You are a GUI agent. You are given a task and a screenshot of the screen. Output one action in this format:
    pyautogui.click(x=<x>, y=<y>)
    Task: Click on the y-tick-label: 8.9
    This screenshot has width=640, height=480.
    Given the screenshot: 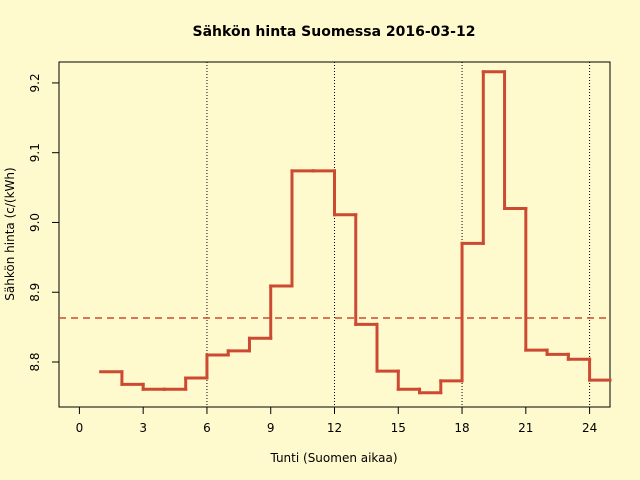 What is the action you would take?
    pyautogui.click(x=35, y=292)
    